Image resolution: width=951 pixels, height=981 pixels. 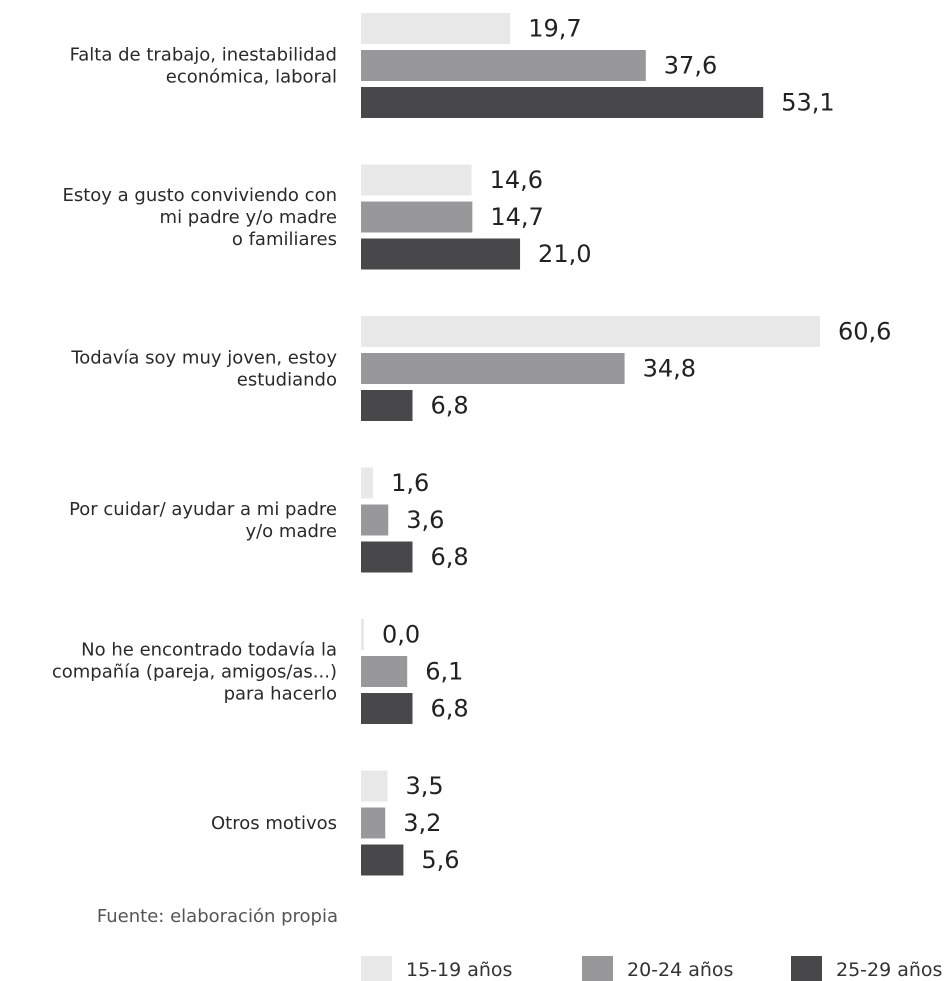 What do you see at coordinates (248, 217) in the screenshot?
I see `category-label-1-line-1: mi padre y/o madre` at bounding box center [248, 217].